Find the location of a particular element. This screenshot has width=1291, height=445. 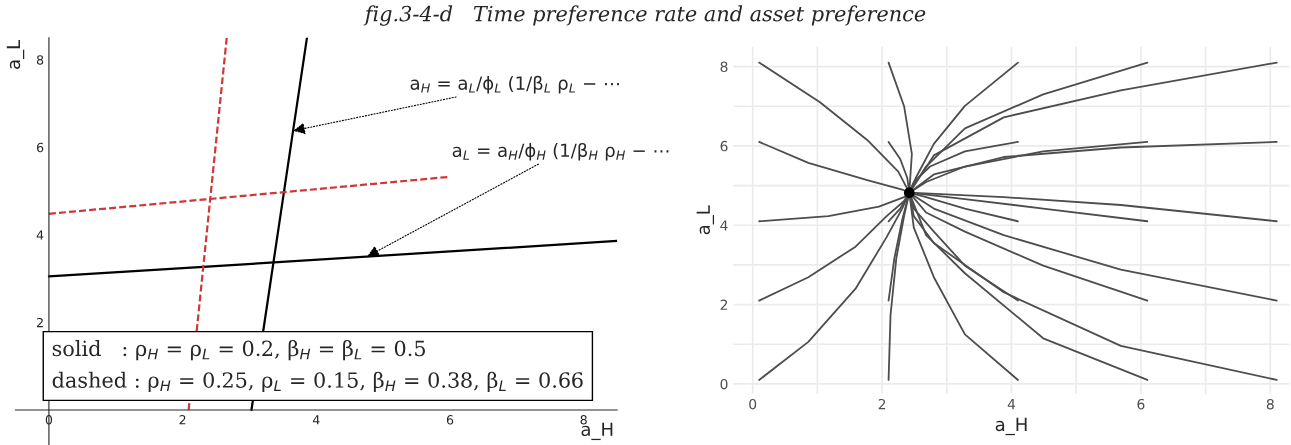

x-tick-label: 0 is located at coordinates (753, 404).